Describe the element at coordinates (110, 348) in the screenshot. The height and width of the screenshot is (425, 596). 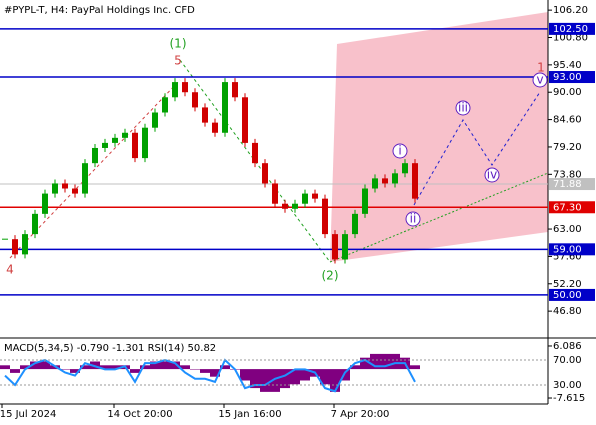
I see `indicator-label: MACD(5,34,5) -0.790 -1.301 RSI(14) 50.82` at that location.